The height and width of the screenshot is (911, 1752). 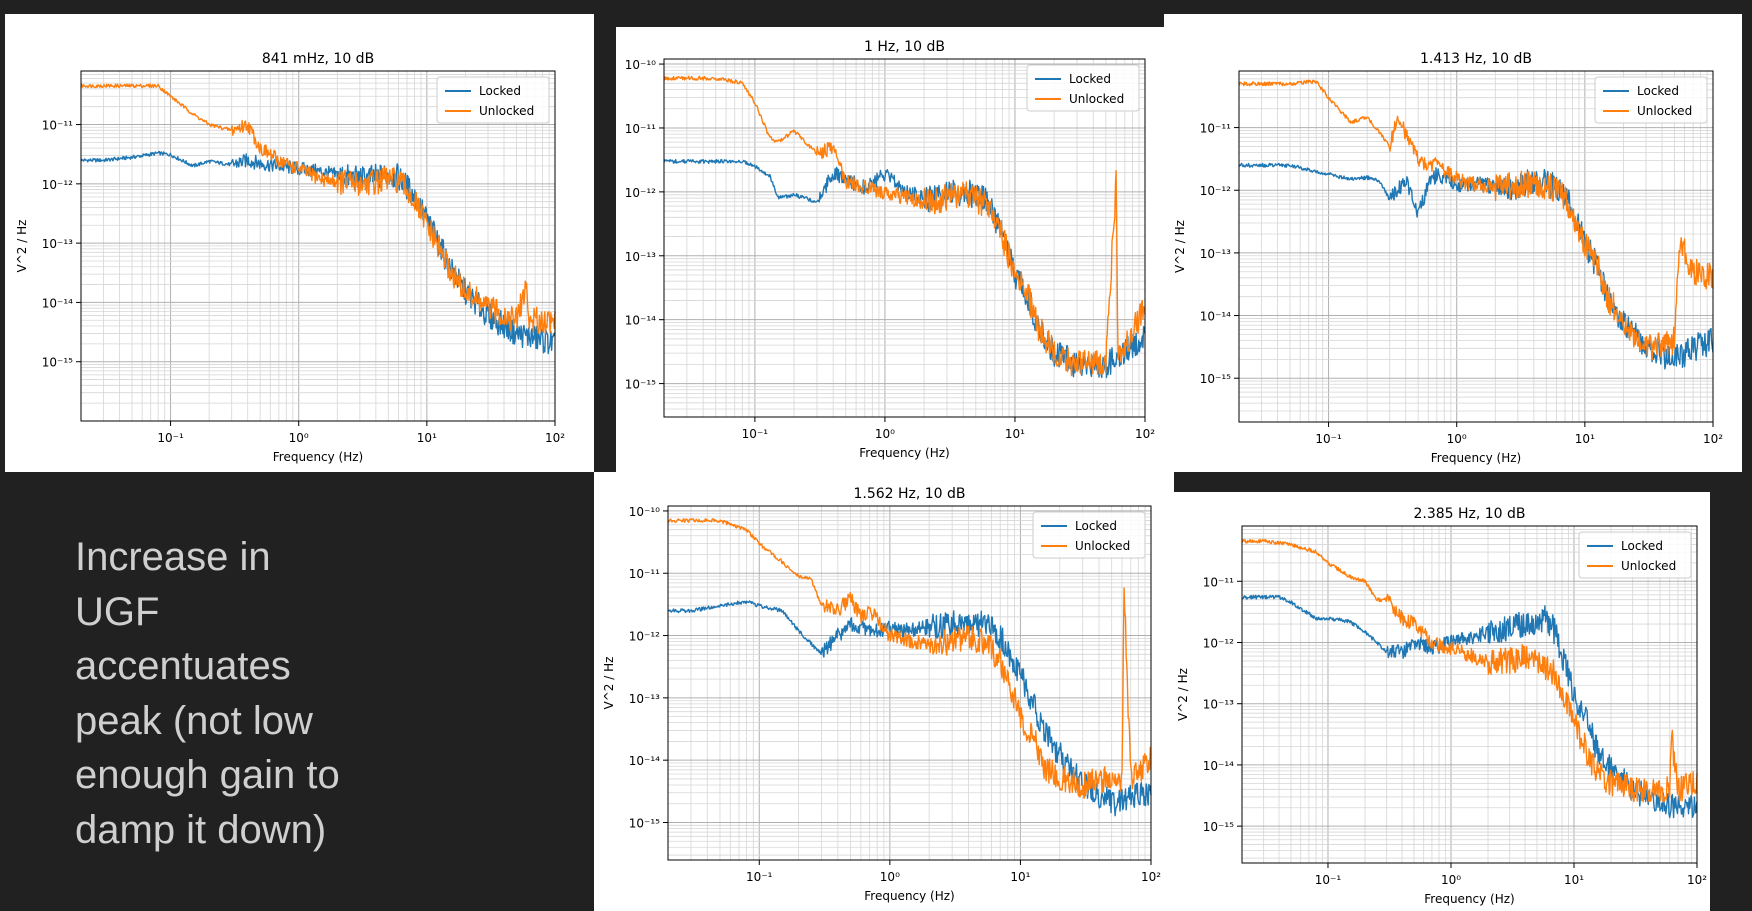 What do you see at coordinates (909, 494) in the screenshot?
I see `chart-title: 1.562 Hz, 10 dB` at bounding box center [909, 494].